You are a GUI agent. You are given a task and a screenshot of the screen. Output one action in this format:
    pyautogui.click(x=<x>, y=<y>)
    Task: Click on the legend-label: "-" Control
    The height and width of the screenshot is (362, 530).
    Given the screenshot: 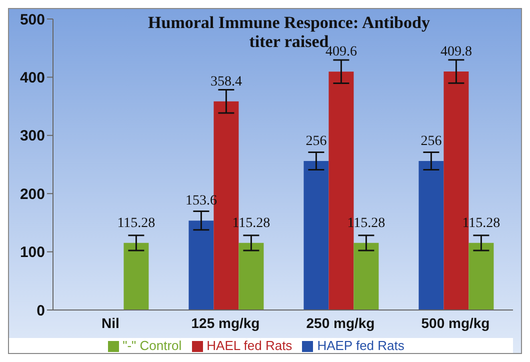 What is the action you would take?
    pyautogui.click(x=152, y=345)
    